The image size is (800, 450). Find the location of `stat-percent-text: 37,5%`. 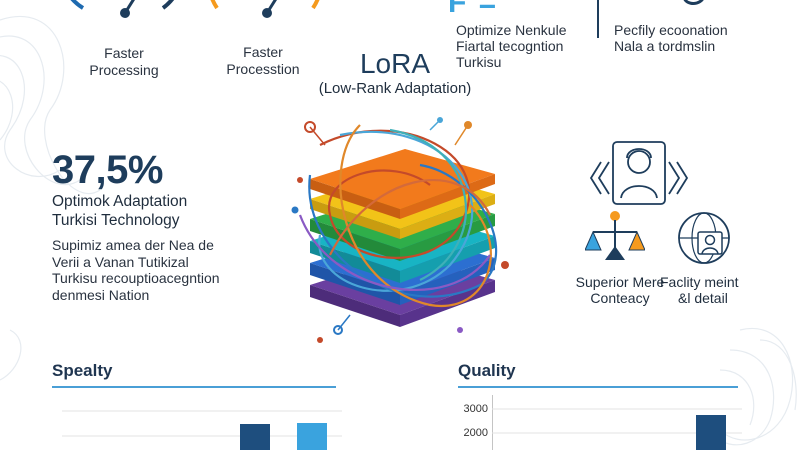

stat-percent-text: 37,5% is located at coordinates (107, 170).